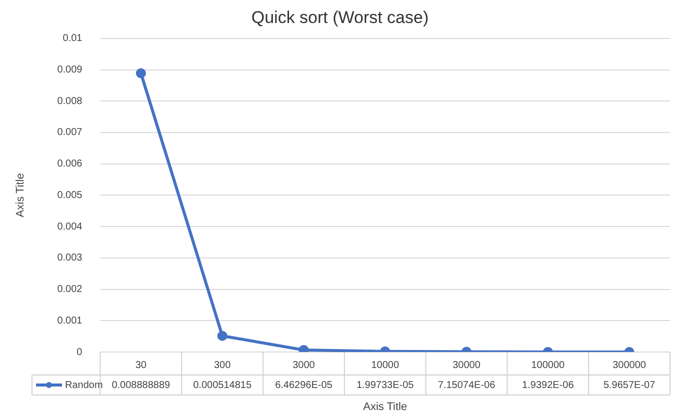 This screenshot has width=700, height=414. What do you see at coordinates (304, 385) in the screenshot?
I see `data-label: 6.46296E-05` at bounding box center [304, 385].